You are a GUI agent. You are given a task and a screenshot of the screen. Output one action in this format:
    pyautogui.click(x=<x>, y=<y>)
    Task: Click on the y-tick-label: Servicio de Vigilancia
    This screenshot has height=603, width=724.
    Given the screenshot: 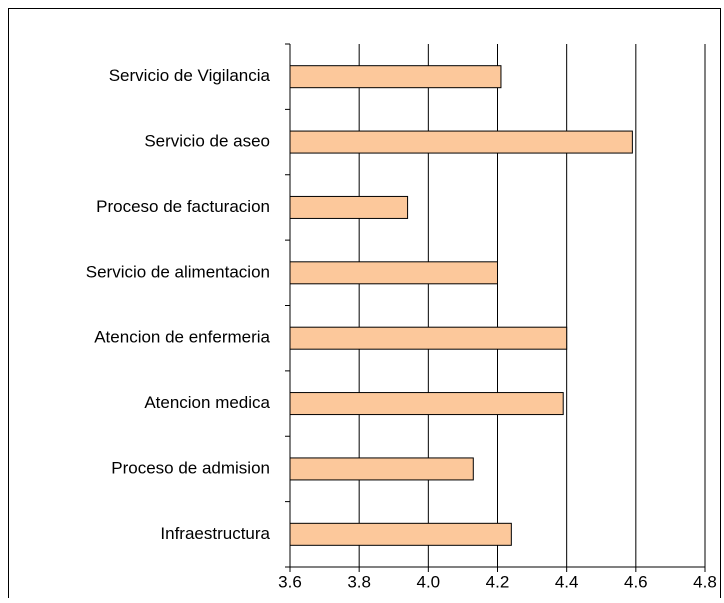 What is the action you would take?
    pyautogui.click(x=190, y=75)
    